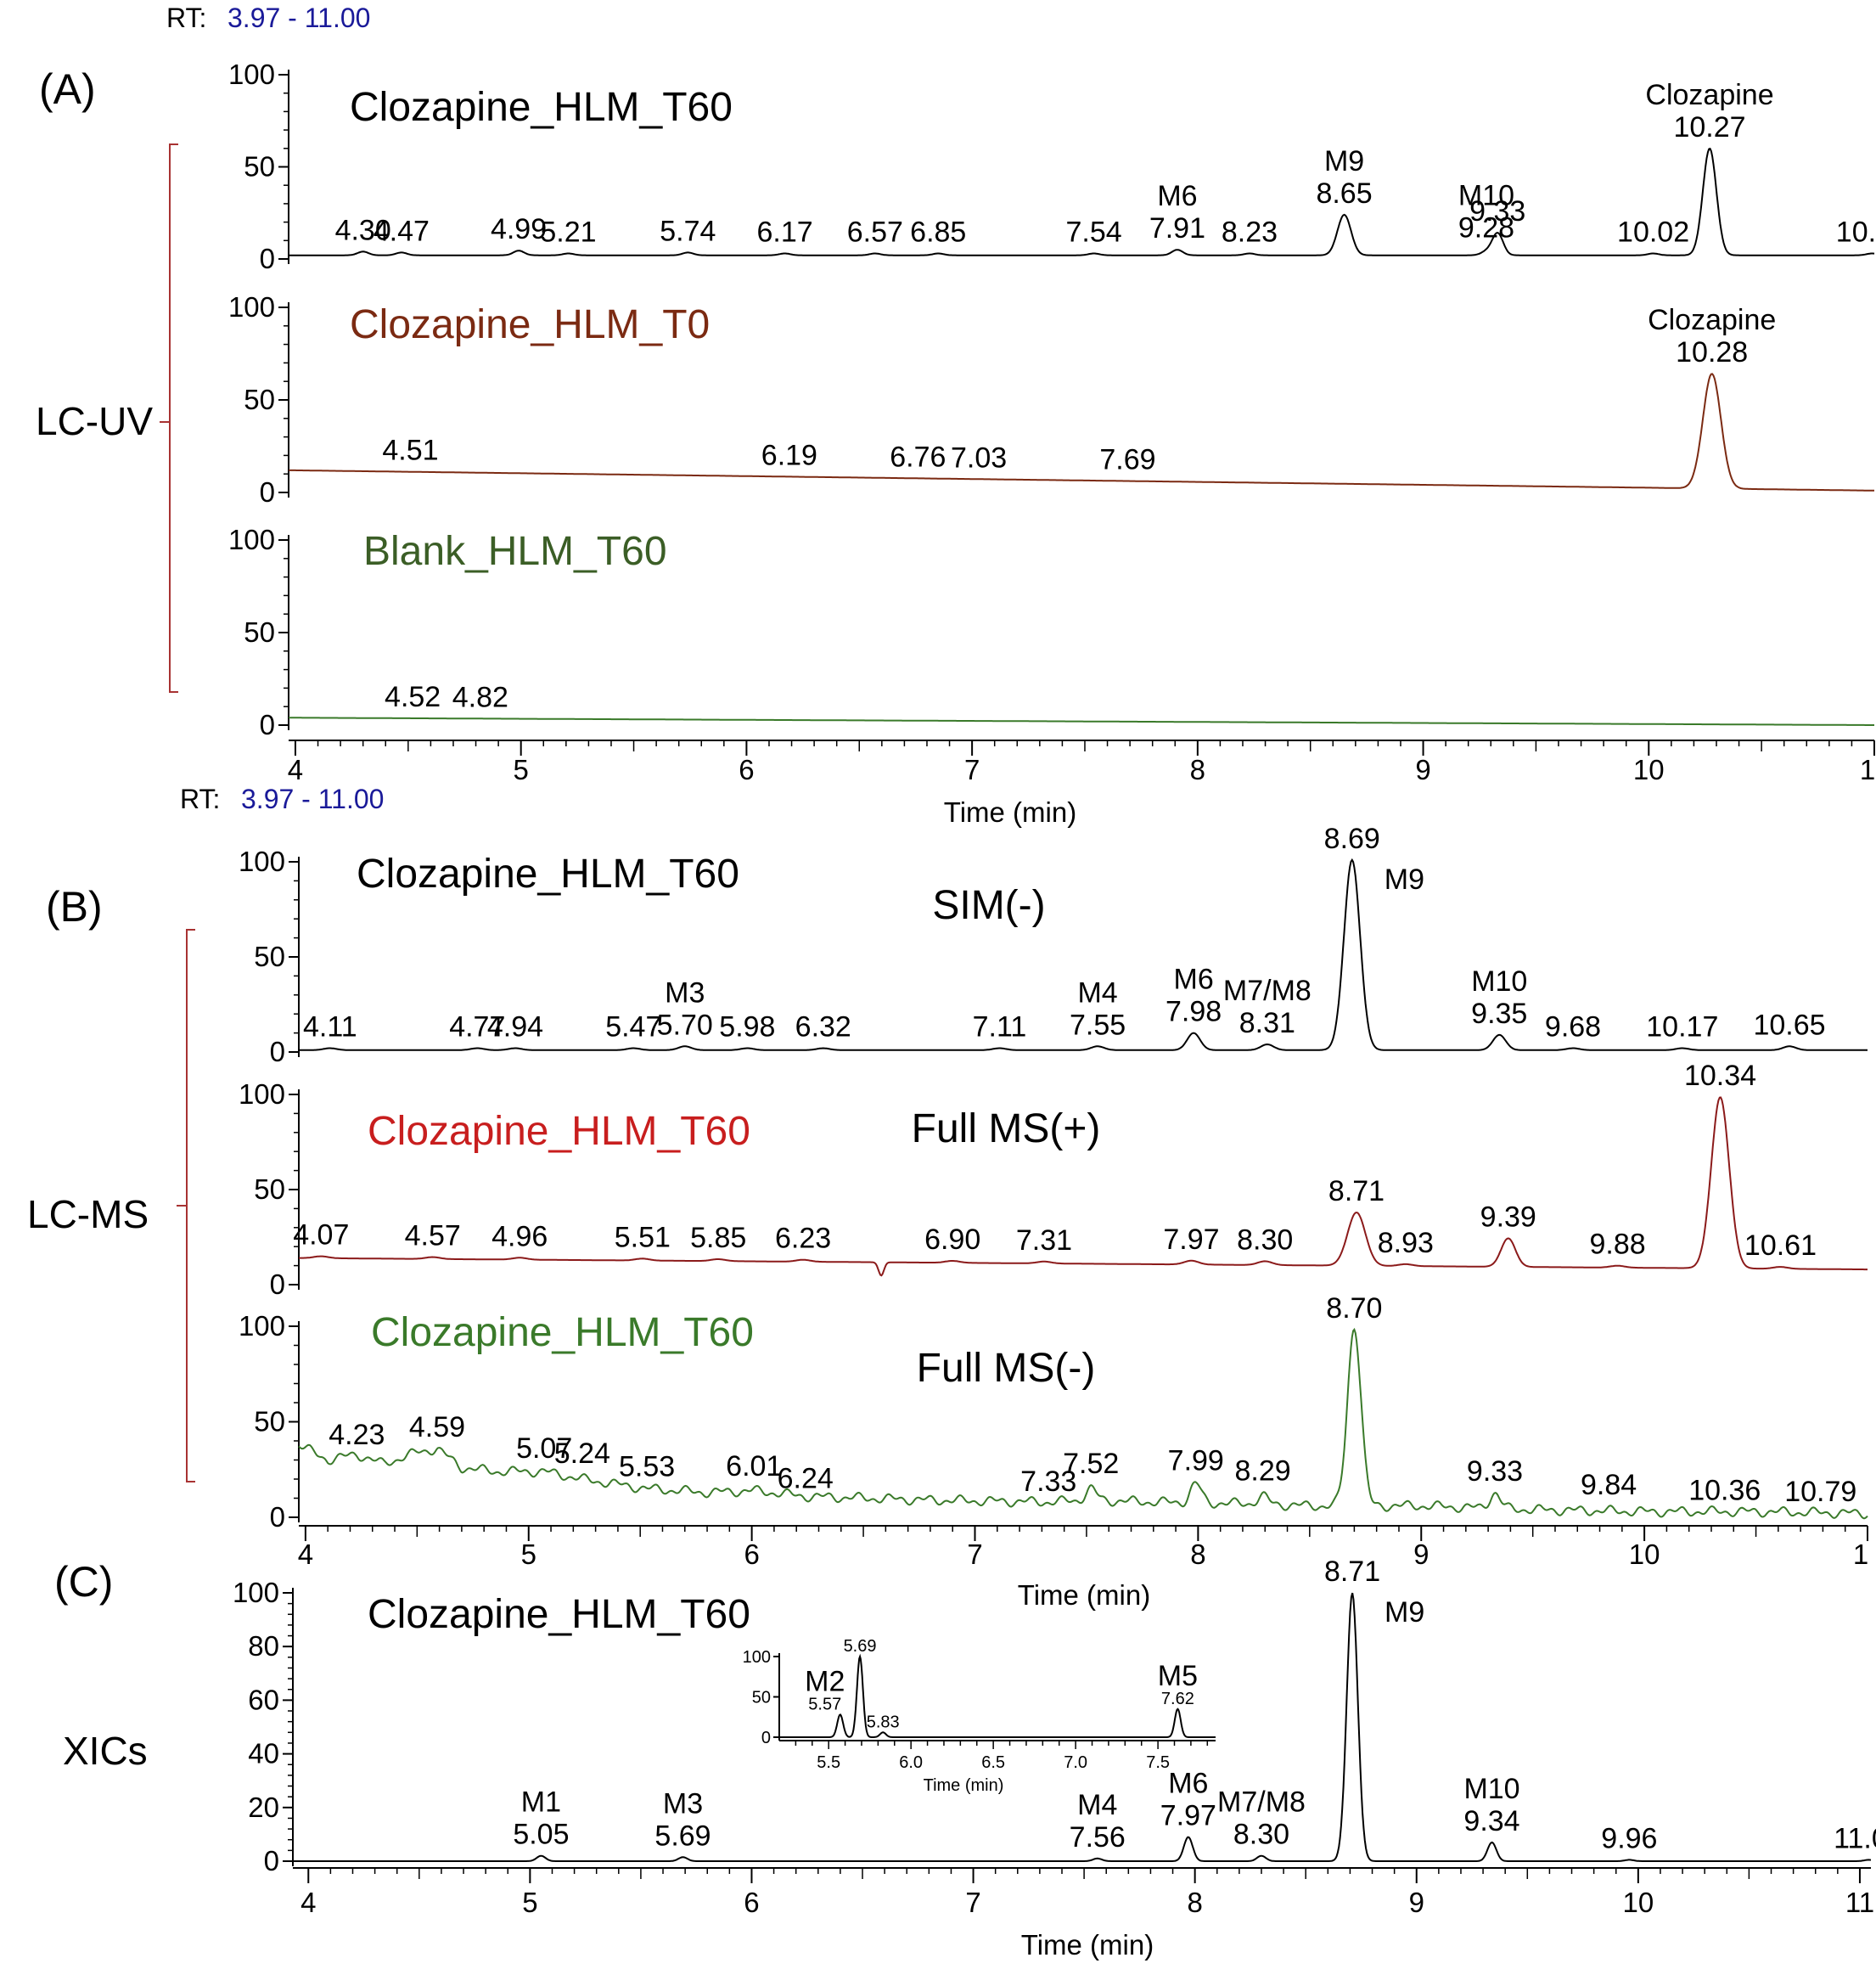 Image resolution: width=1876 pixels, height=1969 pixels. Describe the element at coordinates (1250, 232) in the screenshot. I see `peak-rt-label: 8.23` at that location.